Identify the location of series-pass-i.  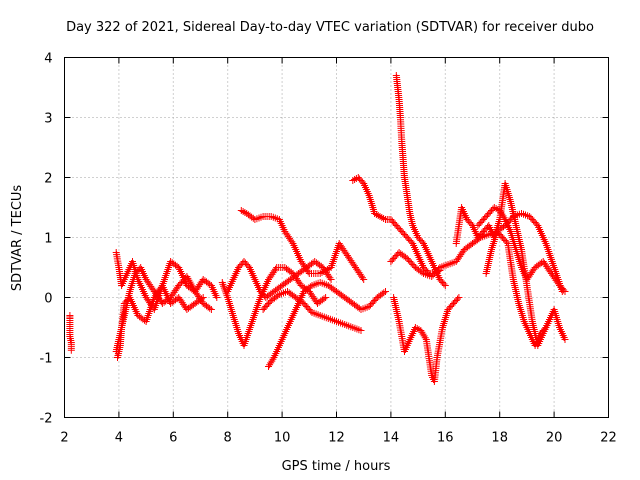
(312, 311).